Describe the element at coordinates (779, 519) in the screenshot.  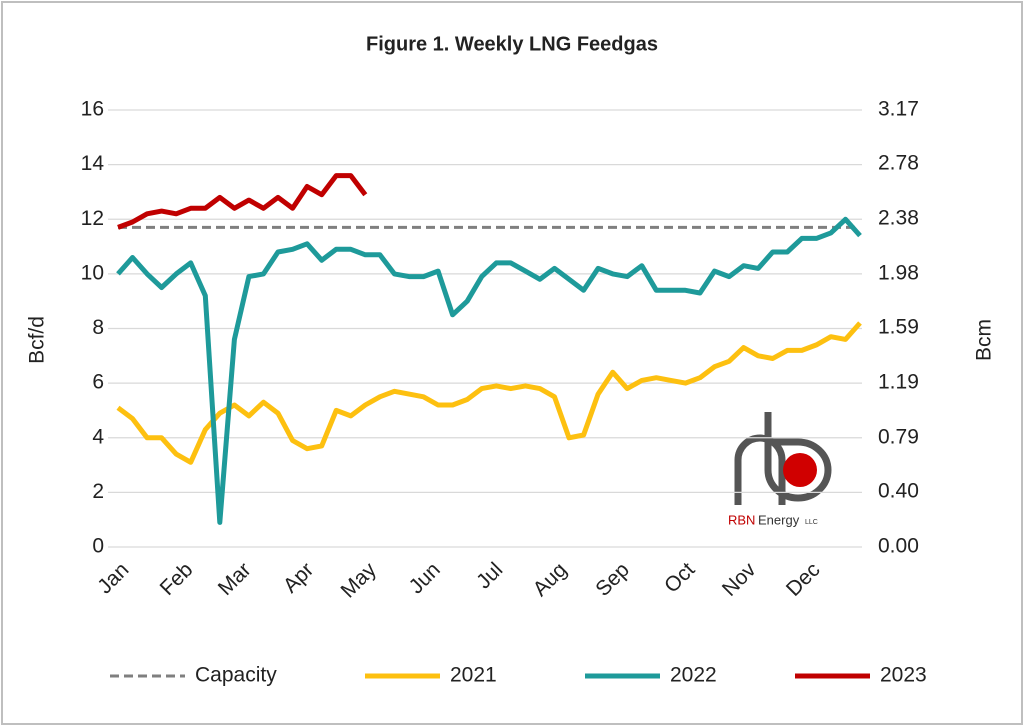
I see `logo-name: Energy` at that location.